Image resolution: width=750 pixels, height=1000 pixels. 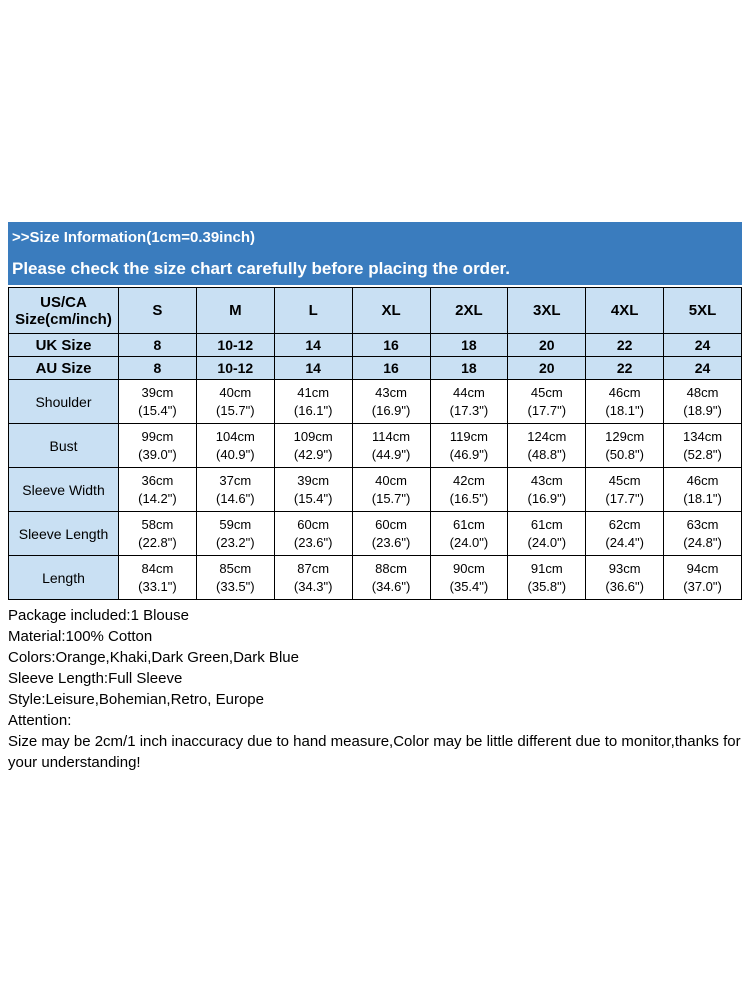 I want to click on sleeve-width-cell: 46cm (18.1"), so click(x=702, y=489).